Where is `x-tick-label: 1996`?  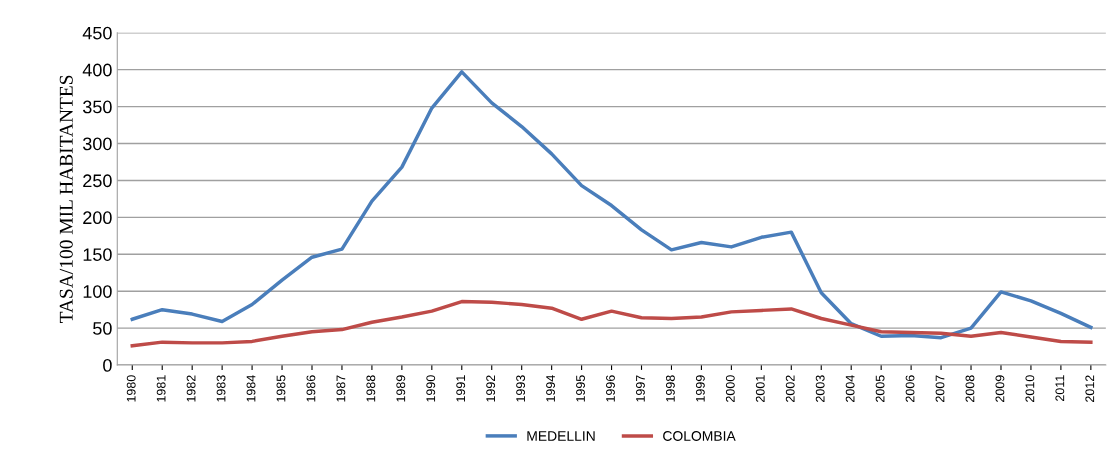 x-tick-label: 1996 is located at coordinates (610, 388).